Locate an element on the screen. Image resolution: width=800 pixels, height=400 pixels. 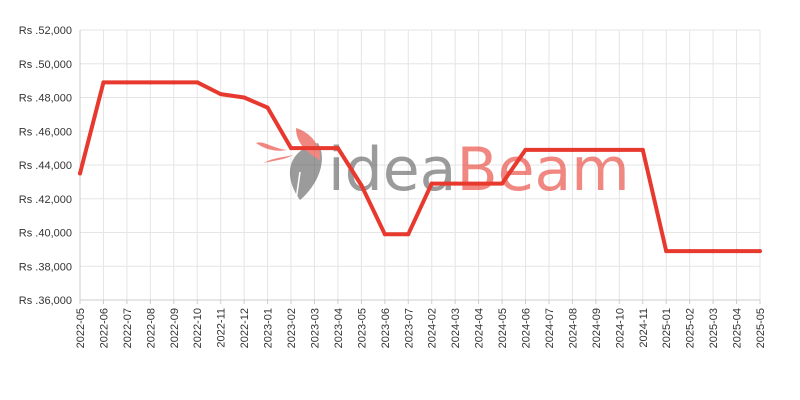
x-tick-label: 2022-06 is located at coordinates (104, 328).